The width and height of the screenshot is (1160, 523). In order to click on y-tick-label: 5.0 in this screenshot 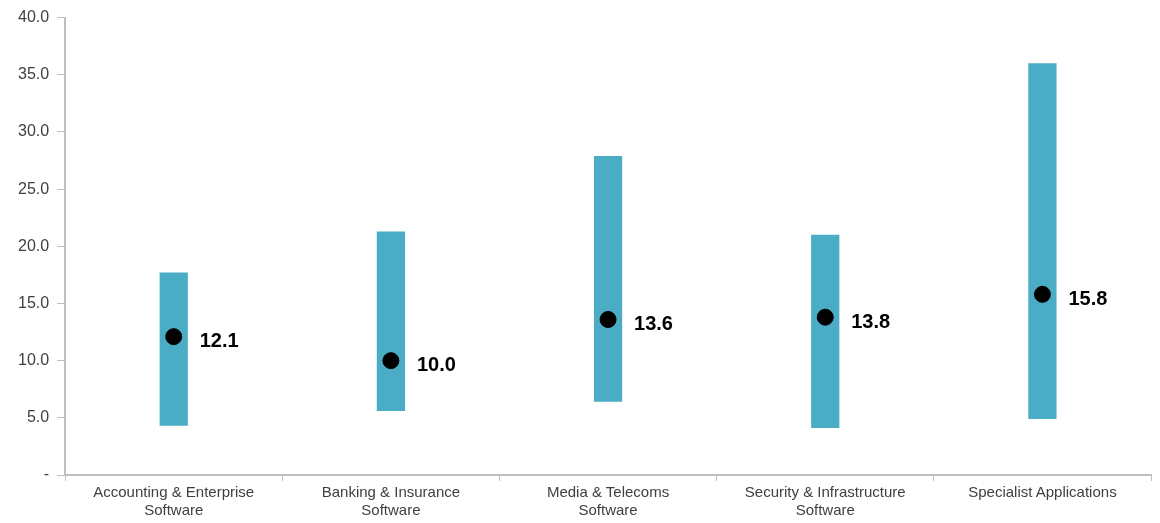, I will do `click(38, 417)`.